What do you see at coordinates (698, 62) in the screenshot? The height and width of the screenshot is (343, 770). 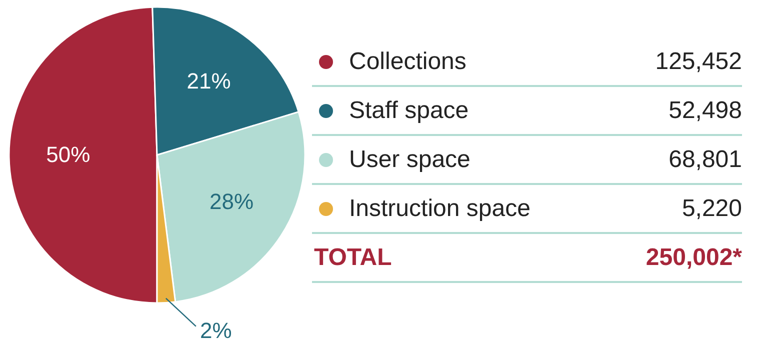 I see `text: 125,452` at bounding box center [698, 62].